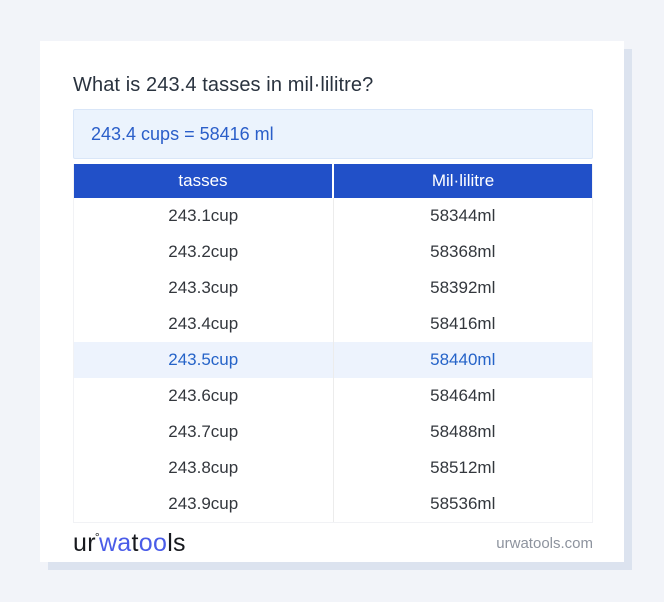 Image resolution: width=664 pixels, height=602 pixels. What do you see at coordinates (204, 360) in the screenshot?
I see `tasses-cell: 243.5cup` at bounding box center [204, 360].